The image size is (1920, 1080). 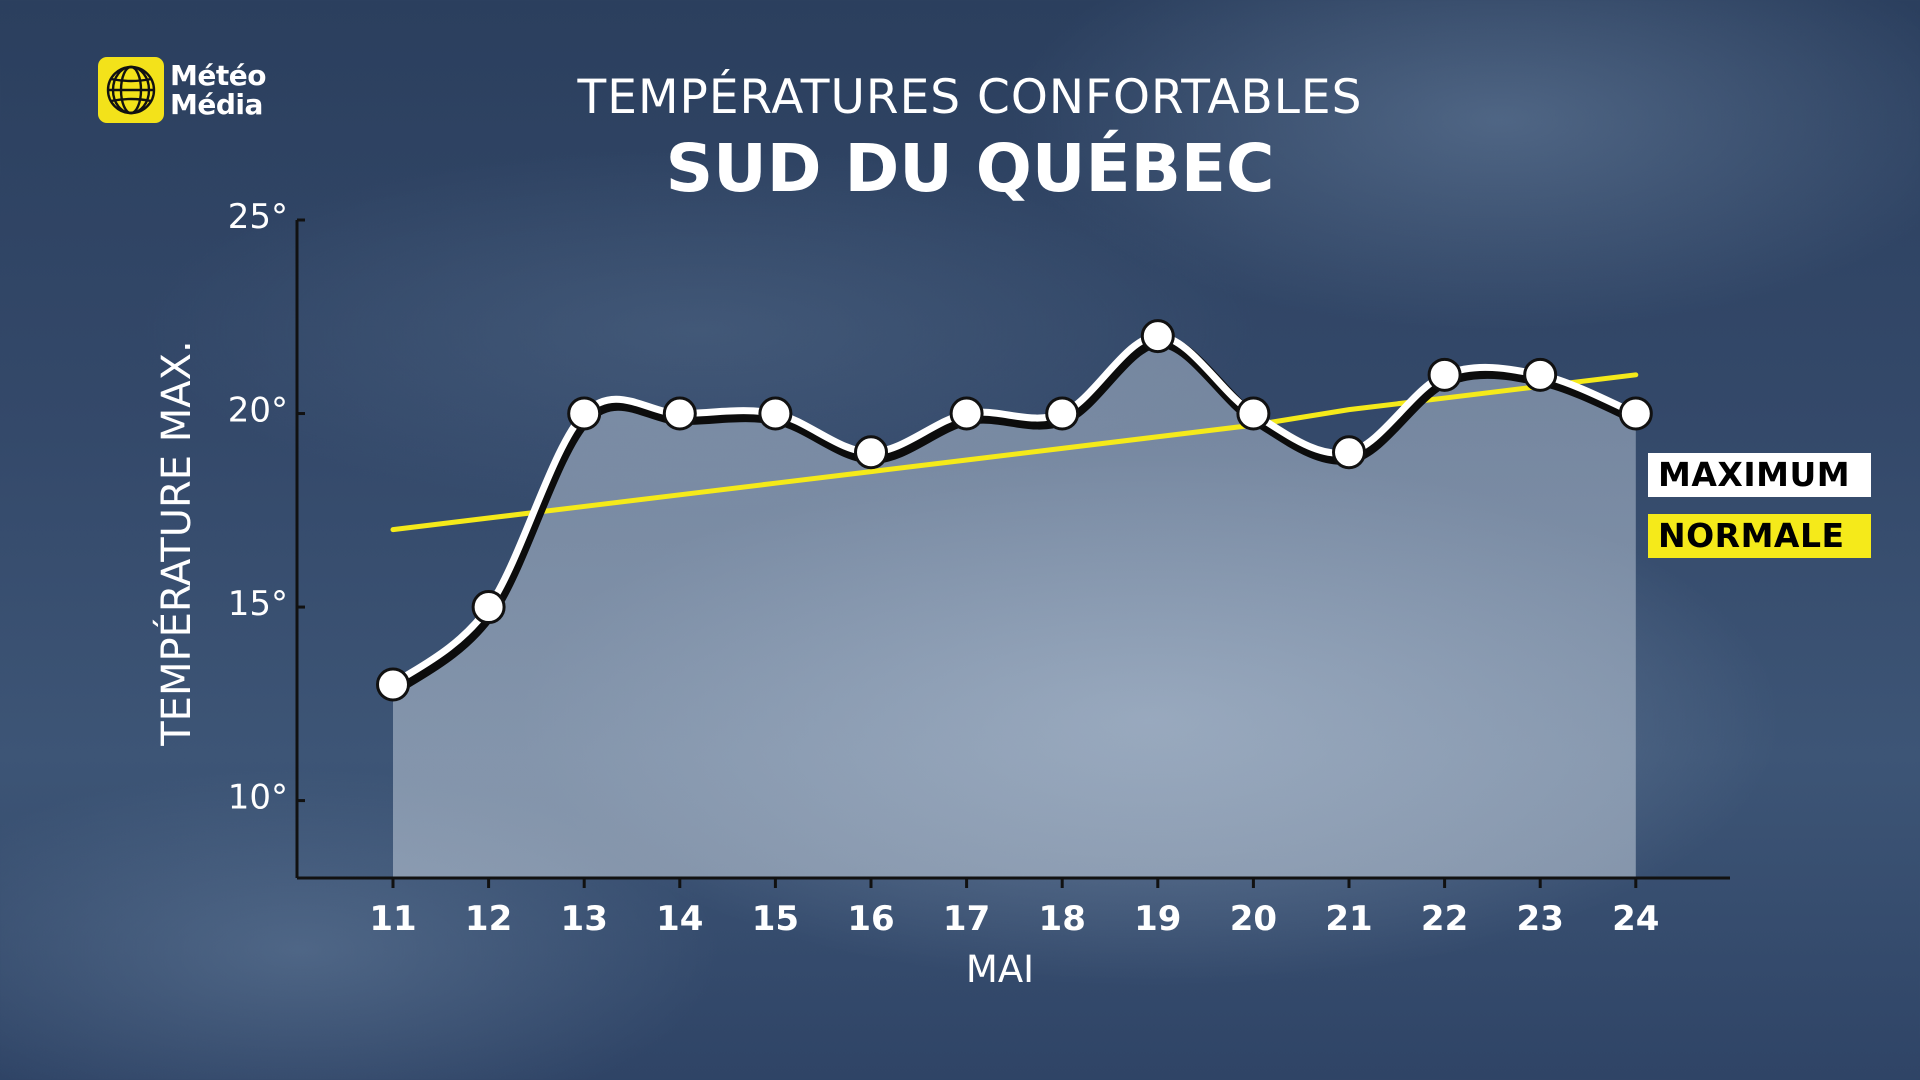 I want to click on y-tick-label: 10°, so click(x=258, y=798).